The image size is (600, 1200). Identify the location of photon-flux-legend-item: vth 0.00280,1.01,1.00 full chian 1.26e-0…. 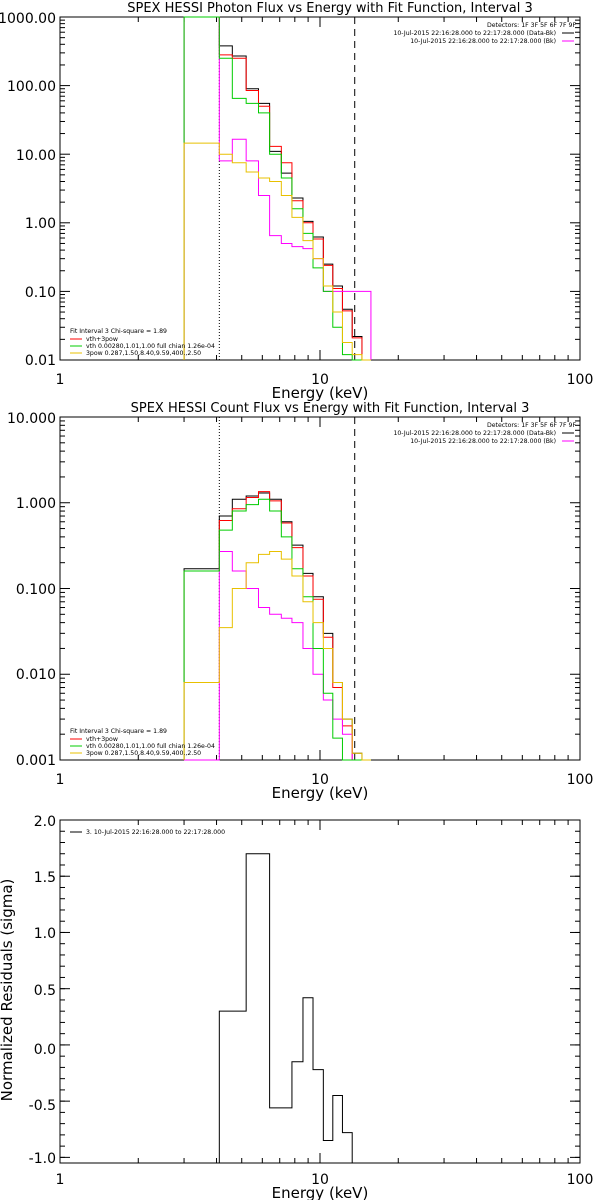
(150, 346).